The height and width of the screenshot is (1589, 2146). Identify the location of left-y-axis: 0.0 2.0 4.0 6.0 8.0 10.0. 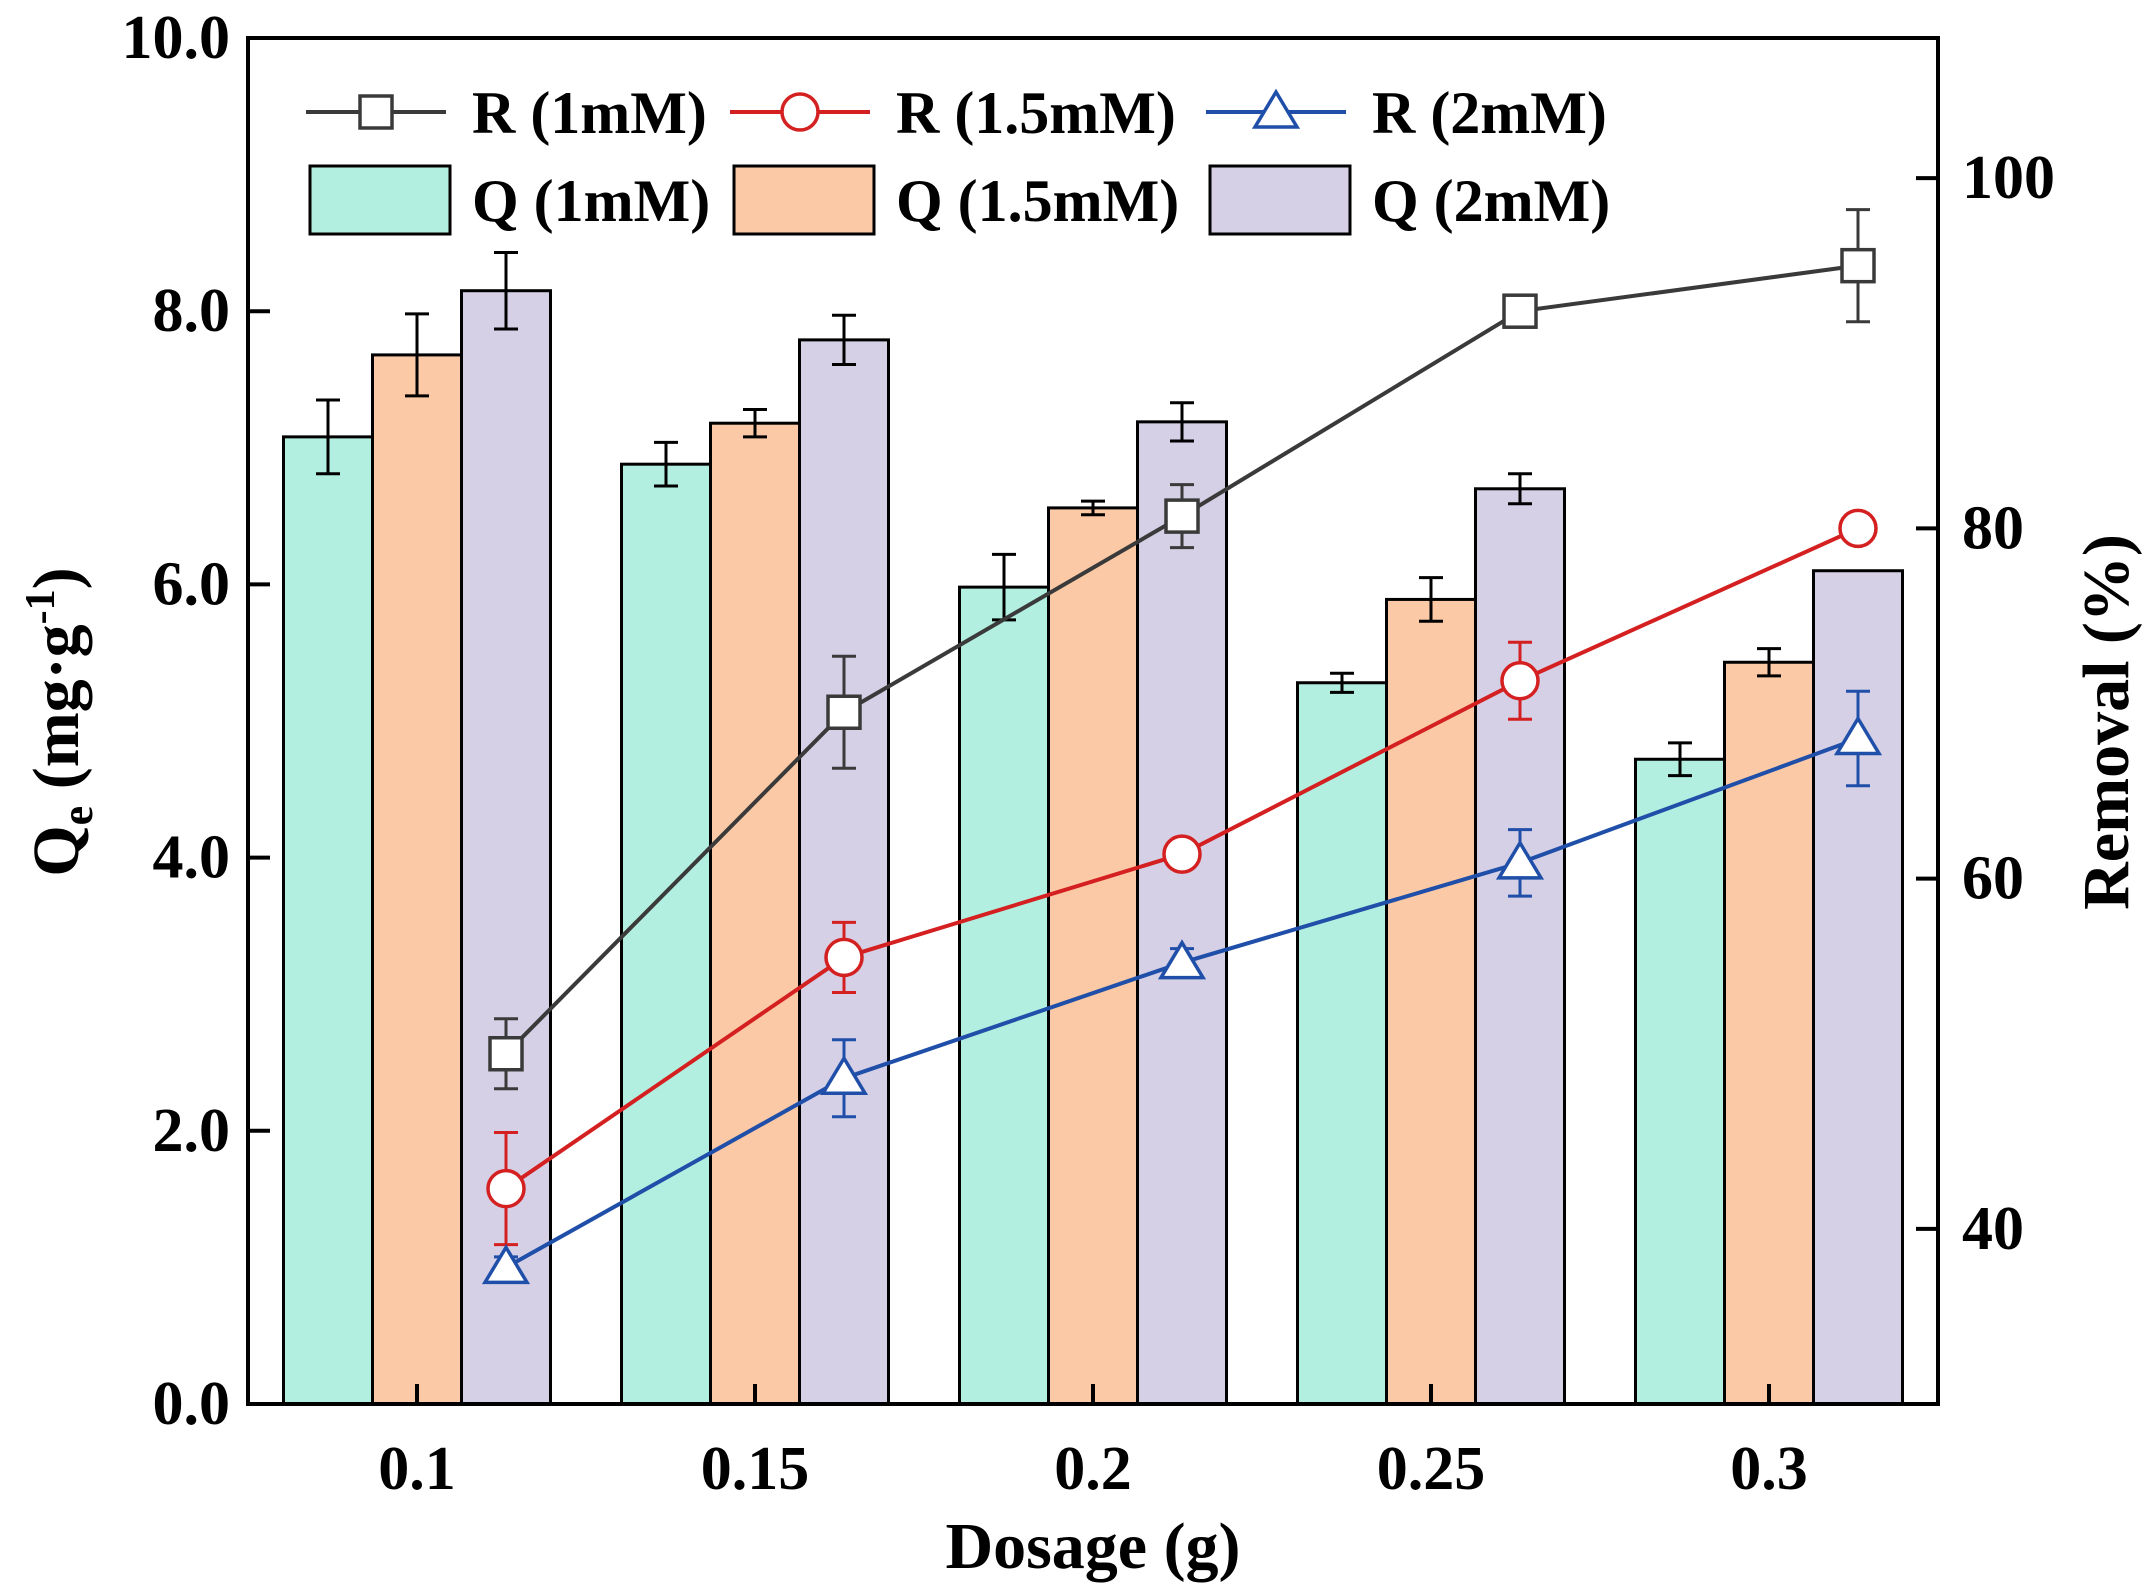
(196, 721).